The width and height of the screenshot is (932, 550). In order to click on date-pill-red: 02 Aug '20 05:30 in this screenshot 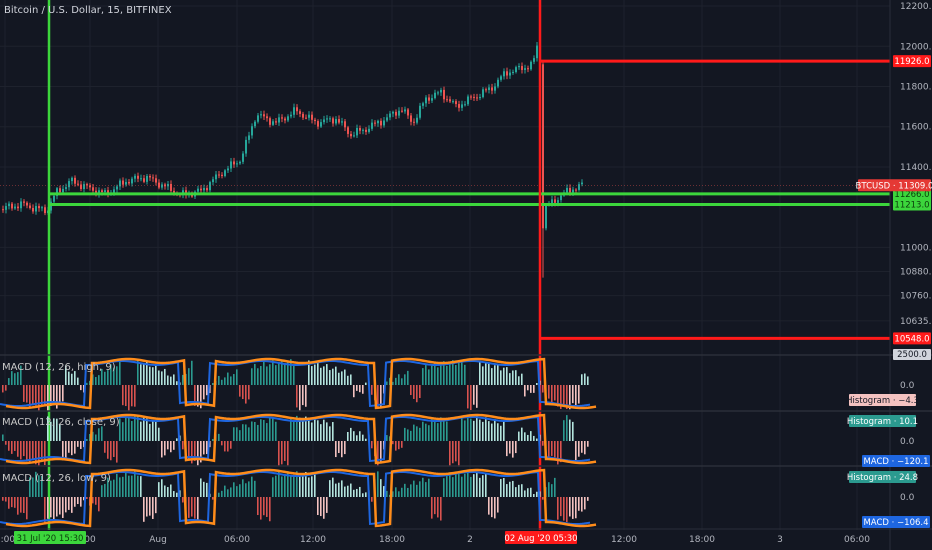, I will do `click(540, 539)`.